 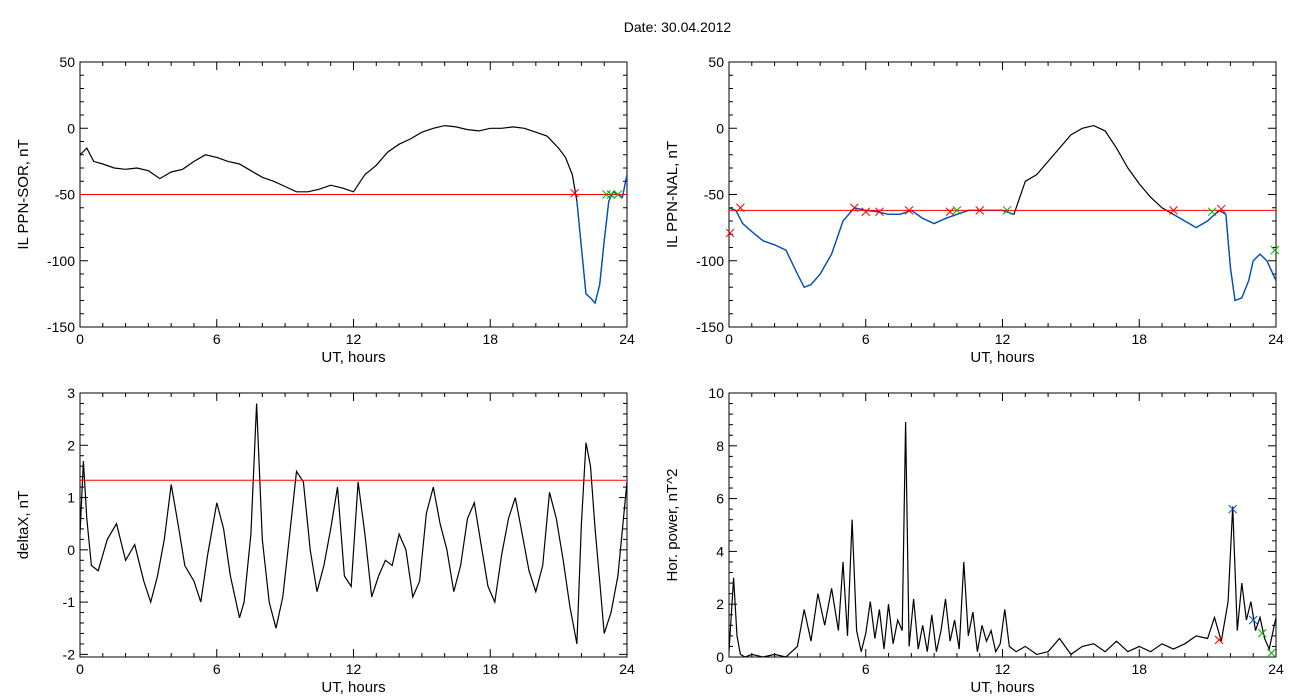 What do you see at coordinates (677, 27) in the screenshot?
I see `figure-date-title: Date: 30.04.2012` at bounding box center [677, 27].